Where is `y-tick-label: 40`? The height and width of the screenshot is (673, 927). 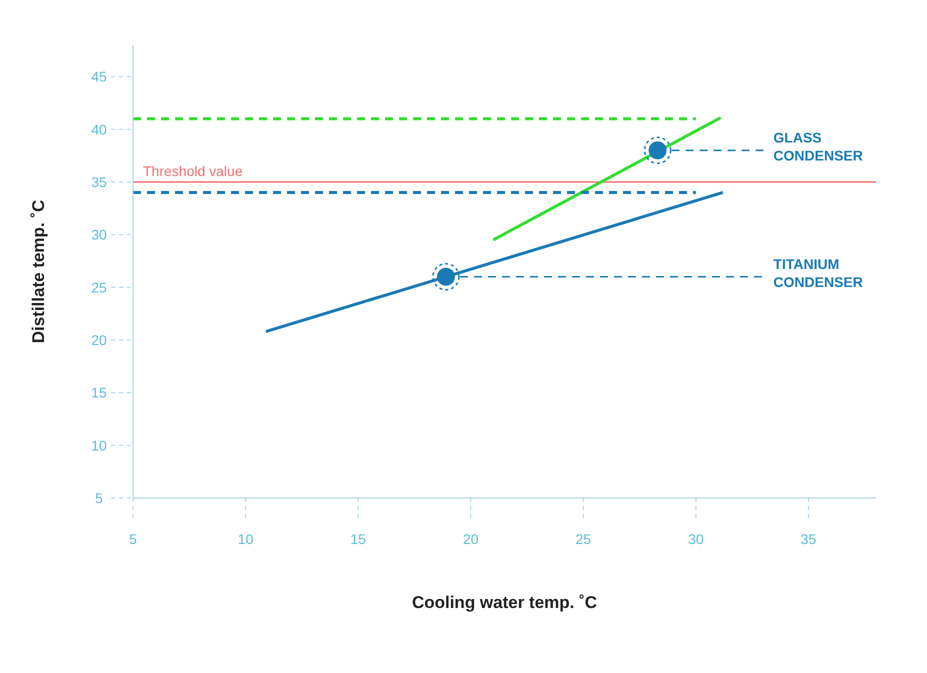
y-tick-label: 40 is located at coordinates (99, 129).